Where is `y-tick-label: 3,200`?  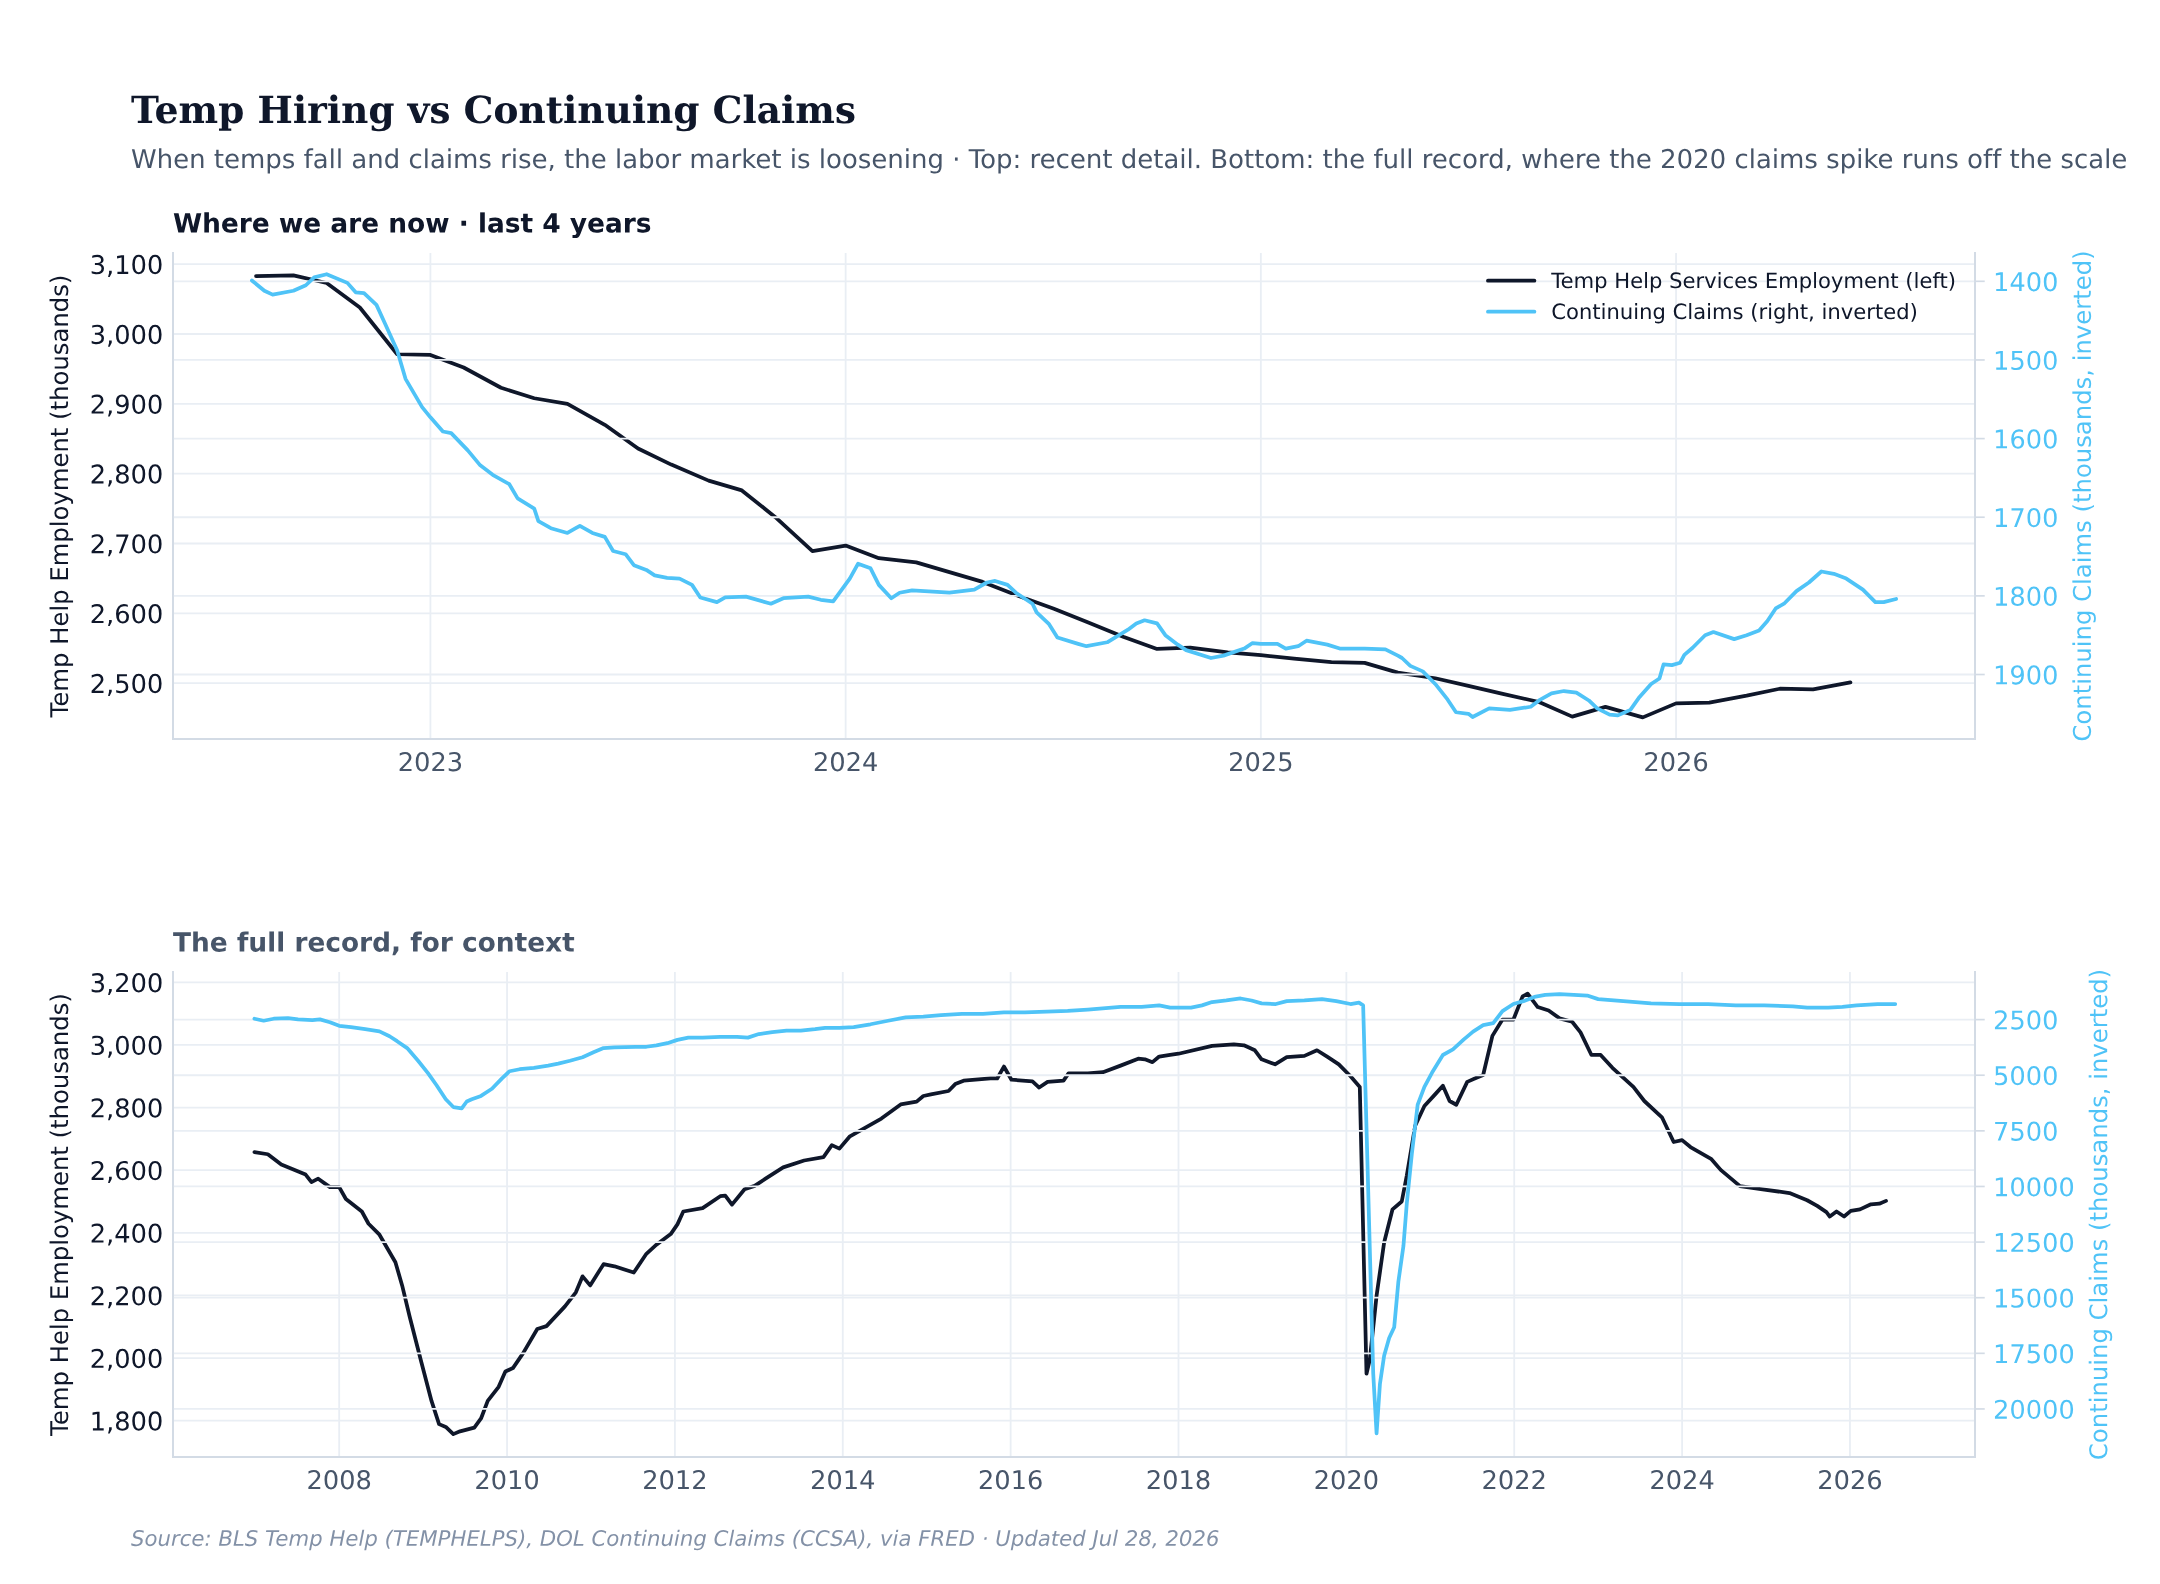 y-tick-label: 3,200 is located at coordinates (126, 984).